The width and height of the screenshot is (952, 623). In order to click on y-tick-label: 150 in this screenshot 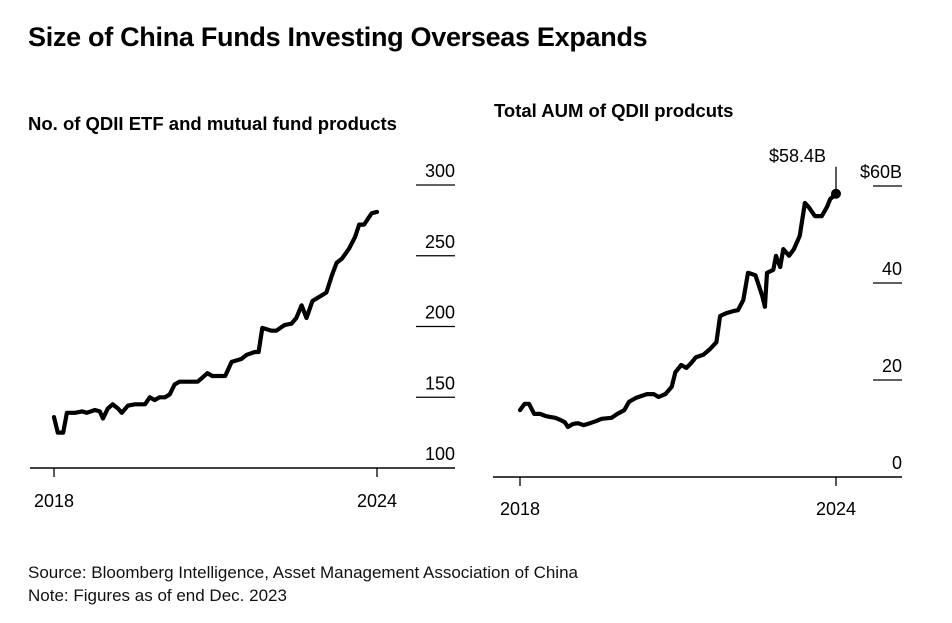, I will do `click(440, 383)`.